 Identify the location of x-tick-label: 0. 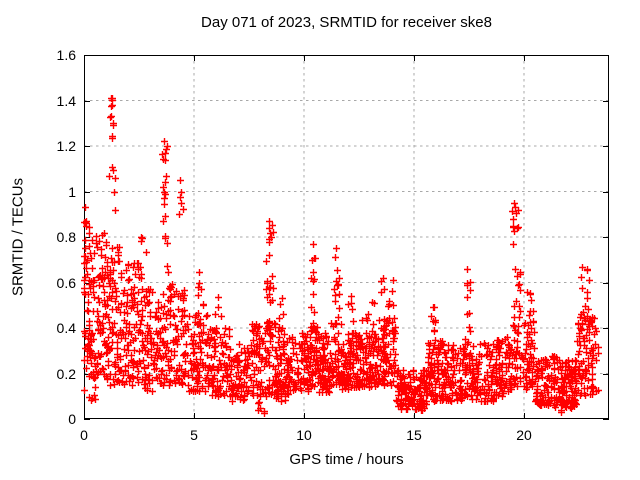
(84, 435).